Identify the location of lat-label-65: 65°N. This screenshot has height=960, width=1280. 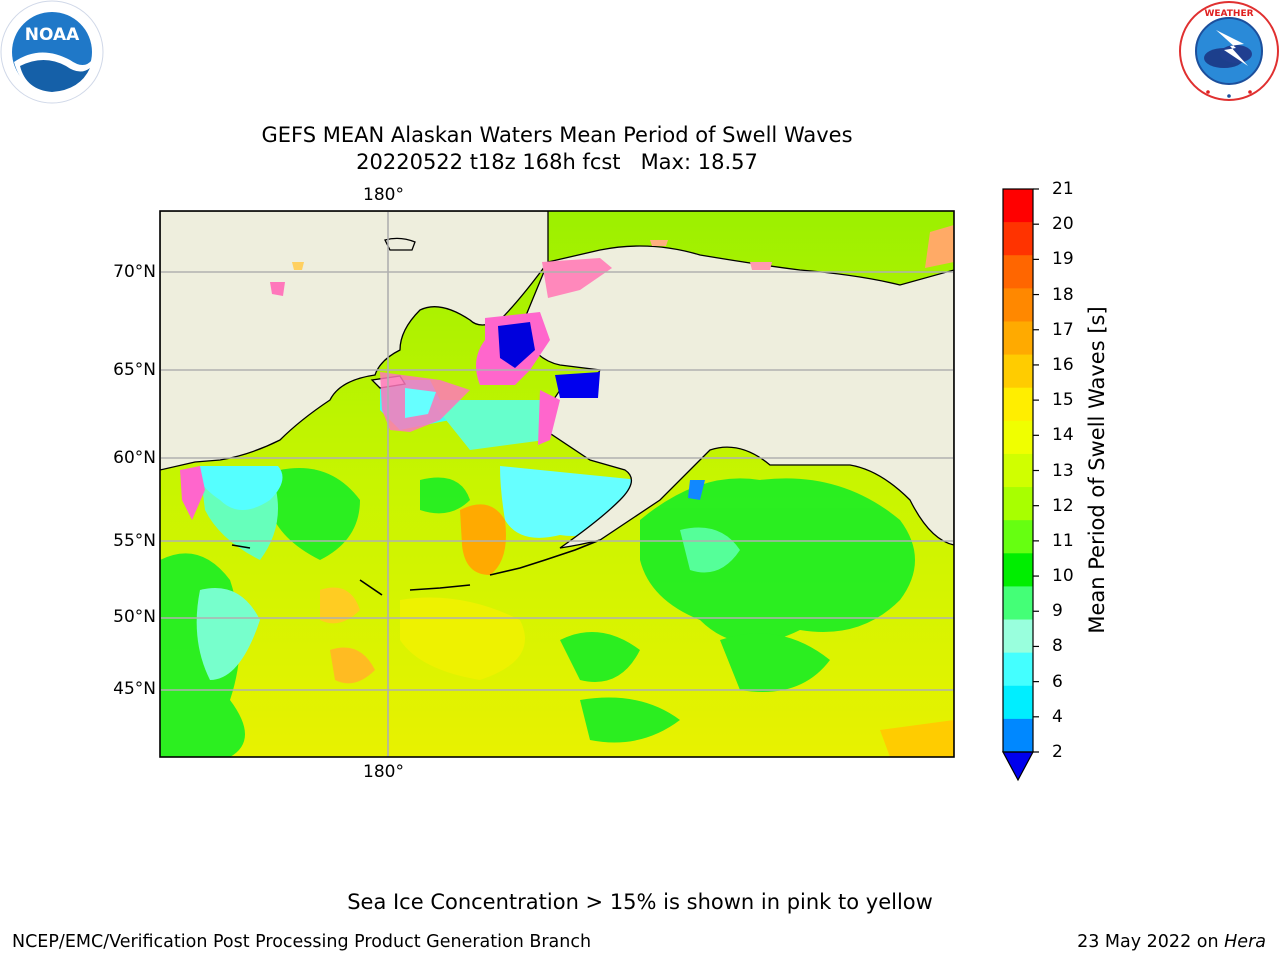
(134, 370).